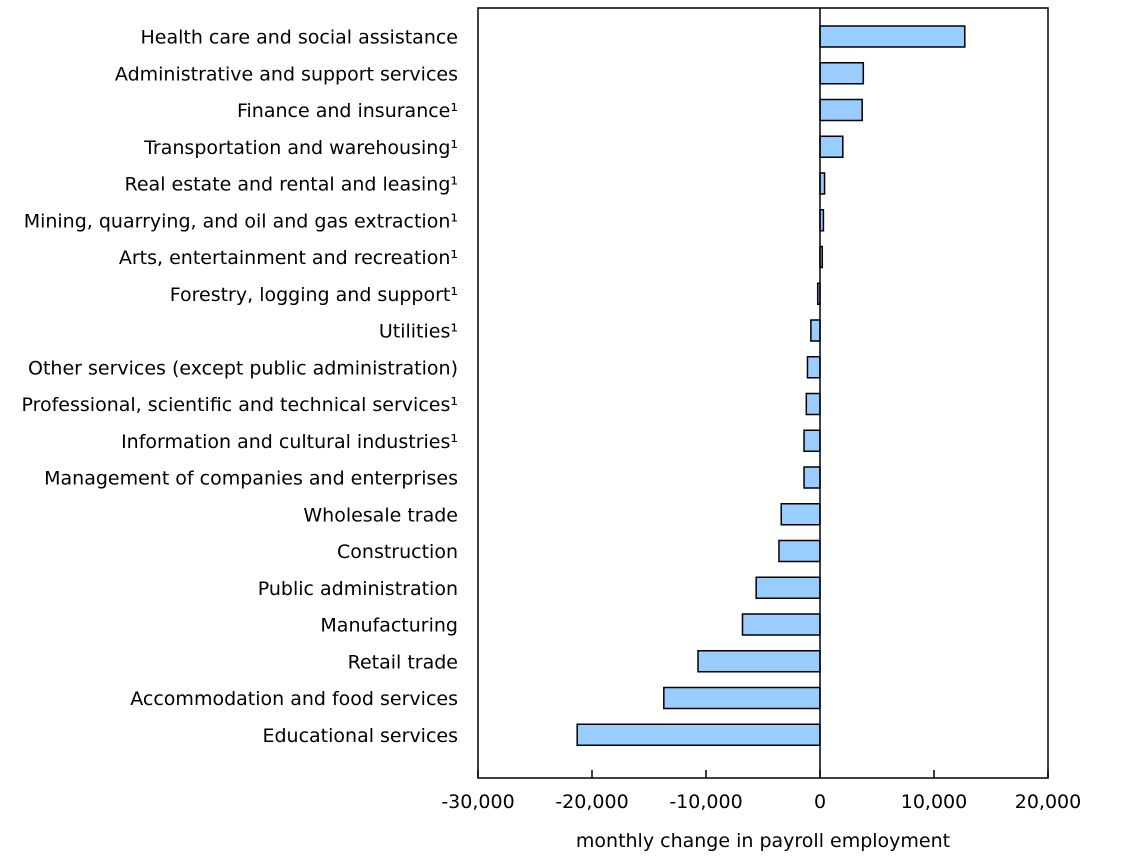  I want to click on category-label: Utilities¹, so click(418, 332).